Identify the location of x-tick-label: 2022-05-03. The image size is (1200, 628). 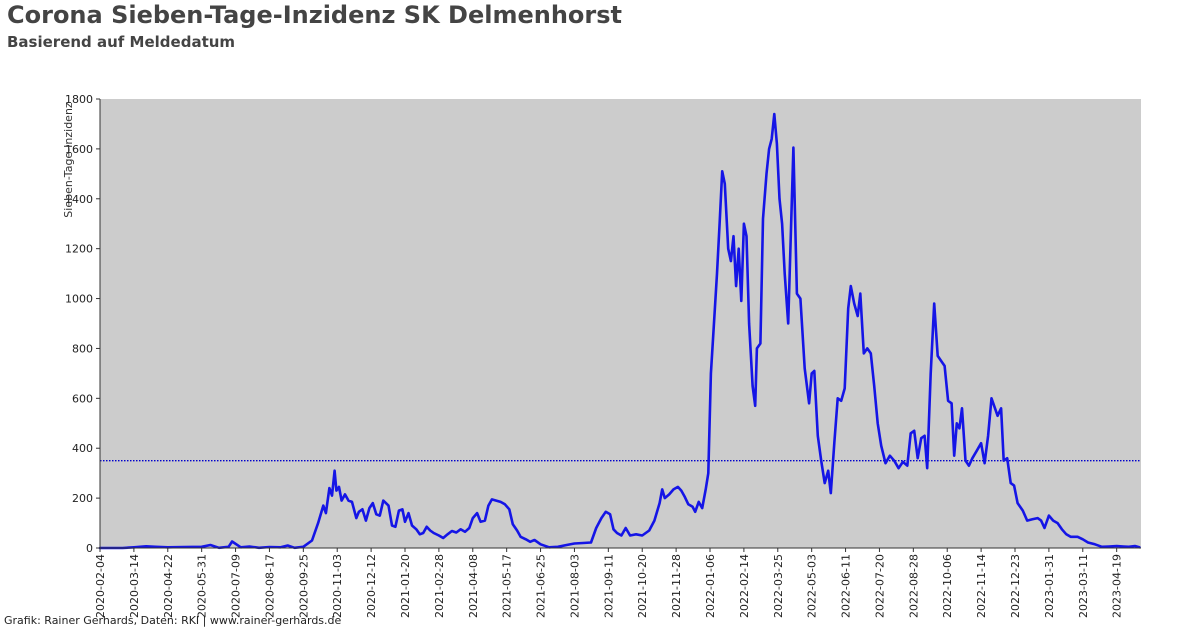
(812, 586).